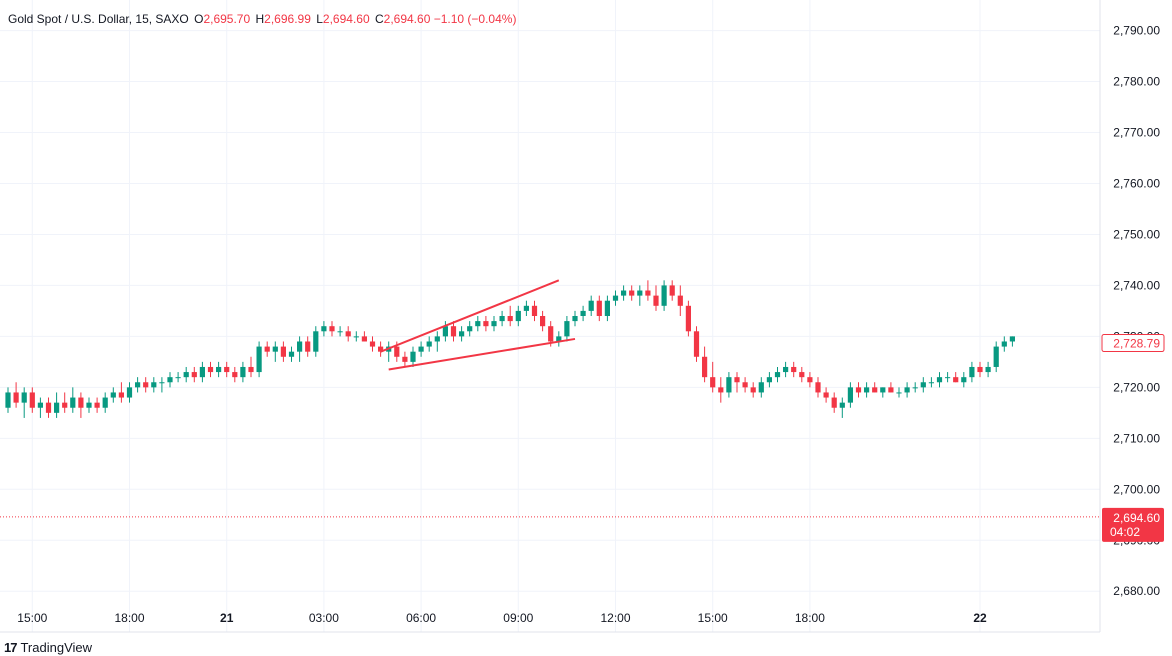 The width and height of the screenshot is (1172, 656). Describe the element at coordinates (518, 618) in the screenshot. I see `time-tick-label: 09:00` at that location.